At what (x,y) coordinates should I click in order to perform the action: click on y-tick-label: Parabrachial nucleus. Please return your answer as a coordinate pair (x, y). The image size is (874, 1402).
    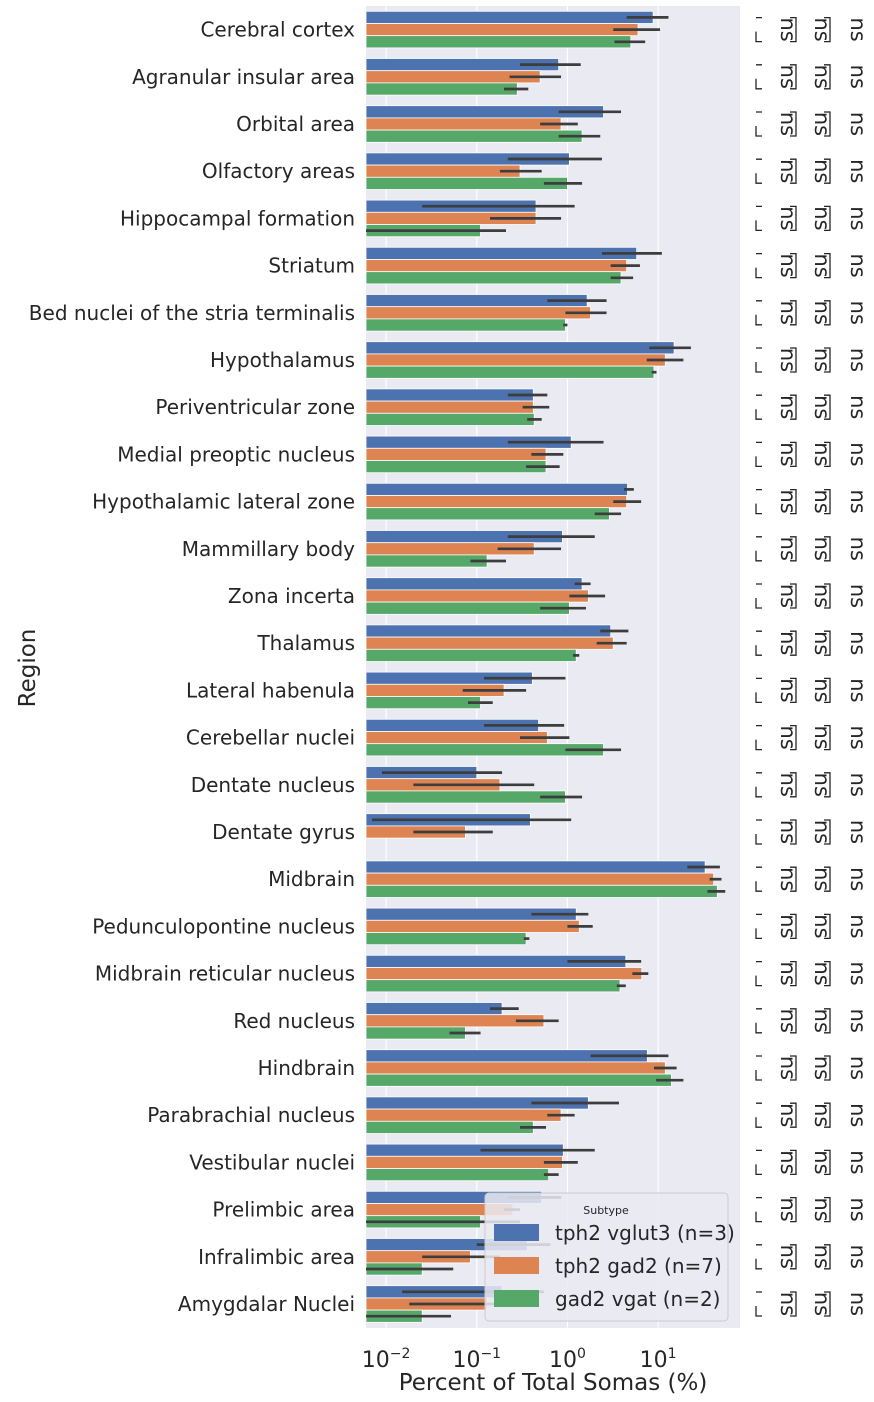
    Looking at the image, I should click on (251, 1115).